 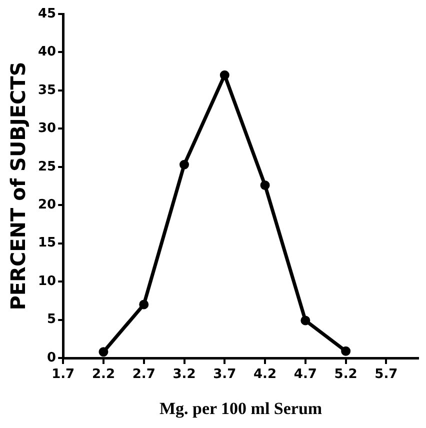 What do you see at coordinates (386, 374) in the screenshot?
I see `x-tick-label: 5.7` at bounding box center [386, 374].